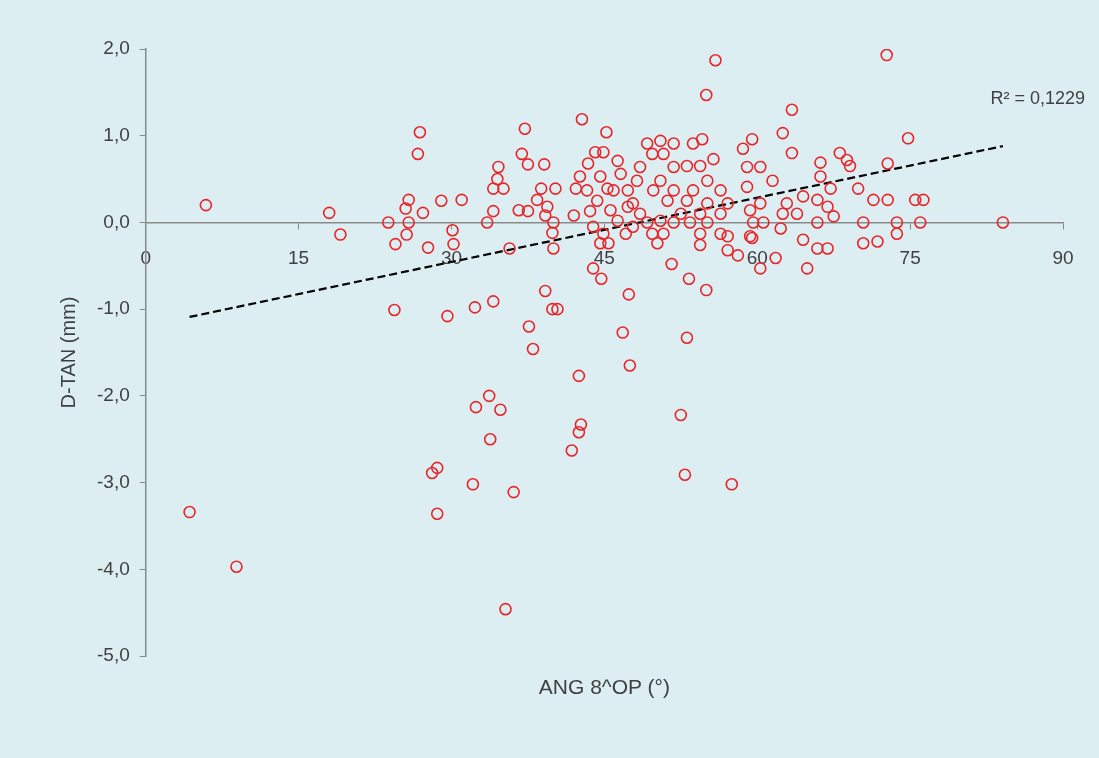  Describe the element at coordinates (604, 258) in the screenshot. I see `x-tick-label: 45` at that location.